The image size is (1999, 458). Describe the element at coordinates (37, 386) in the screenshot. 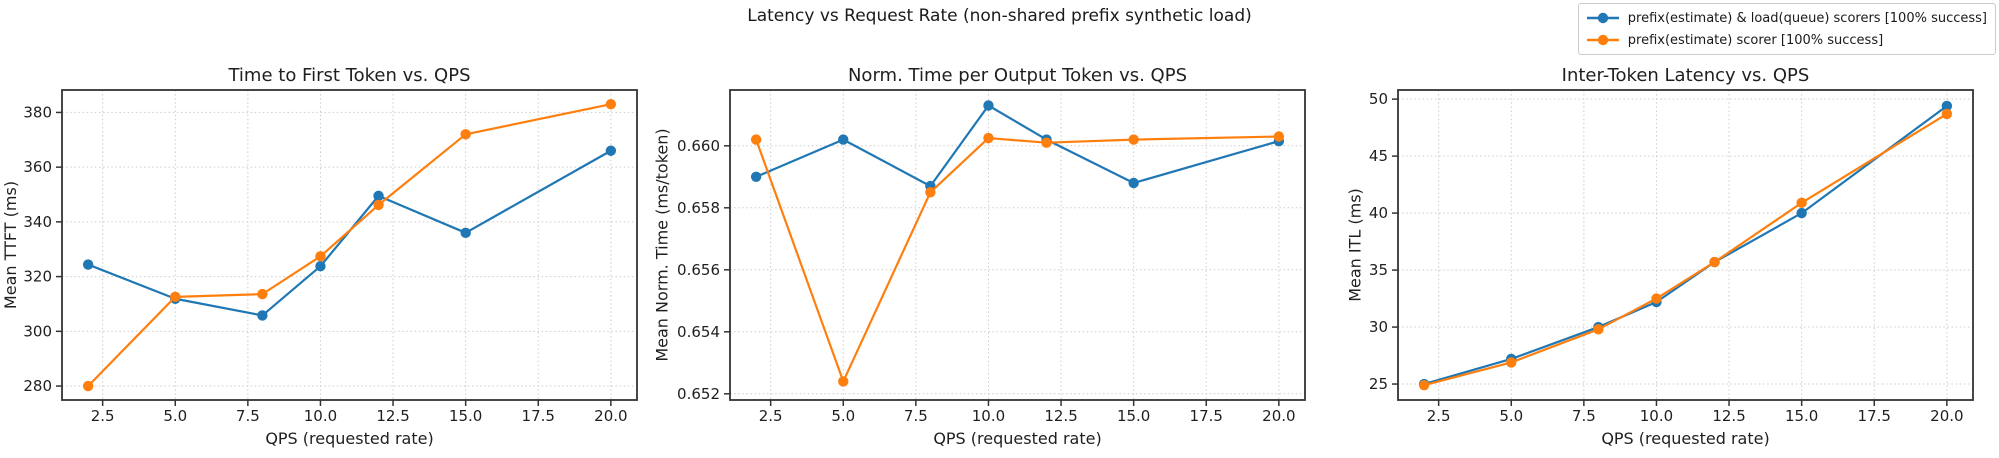

I see `y-tick-label: 280` at that location.